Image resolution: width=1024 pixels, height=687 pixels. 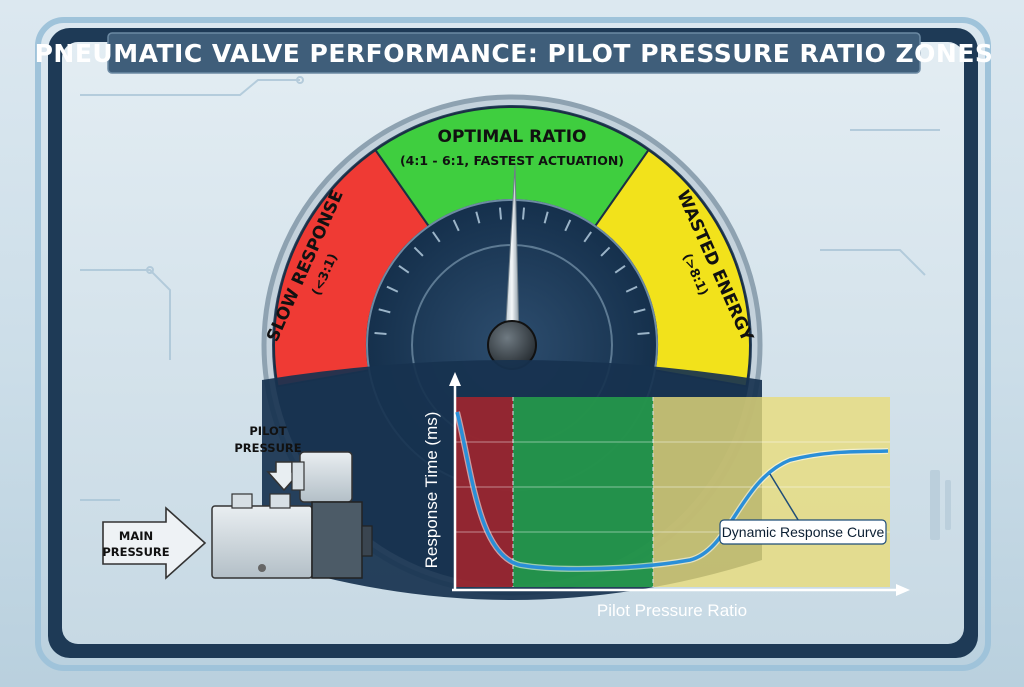 What do you see at coordinates (267, 448) in the screenshot?
I see `pilot-pressure-label-line2: PRESSURE` at bounding box center [267, 448].